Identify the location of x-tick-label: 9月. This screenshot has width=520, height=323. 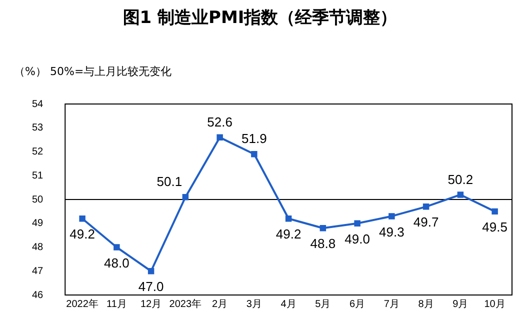
(460, 304).